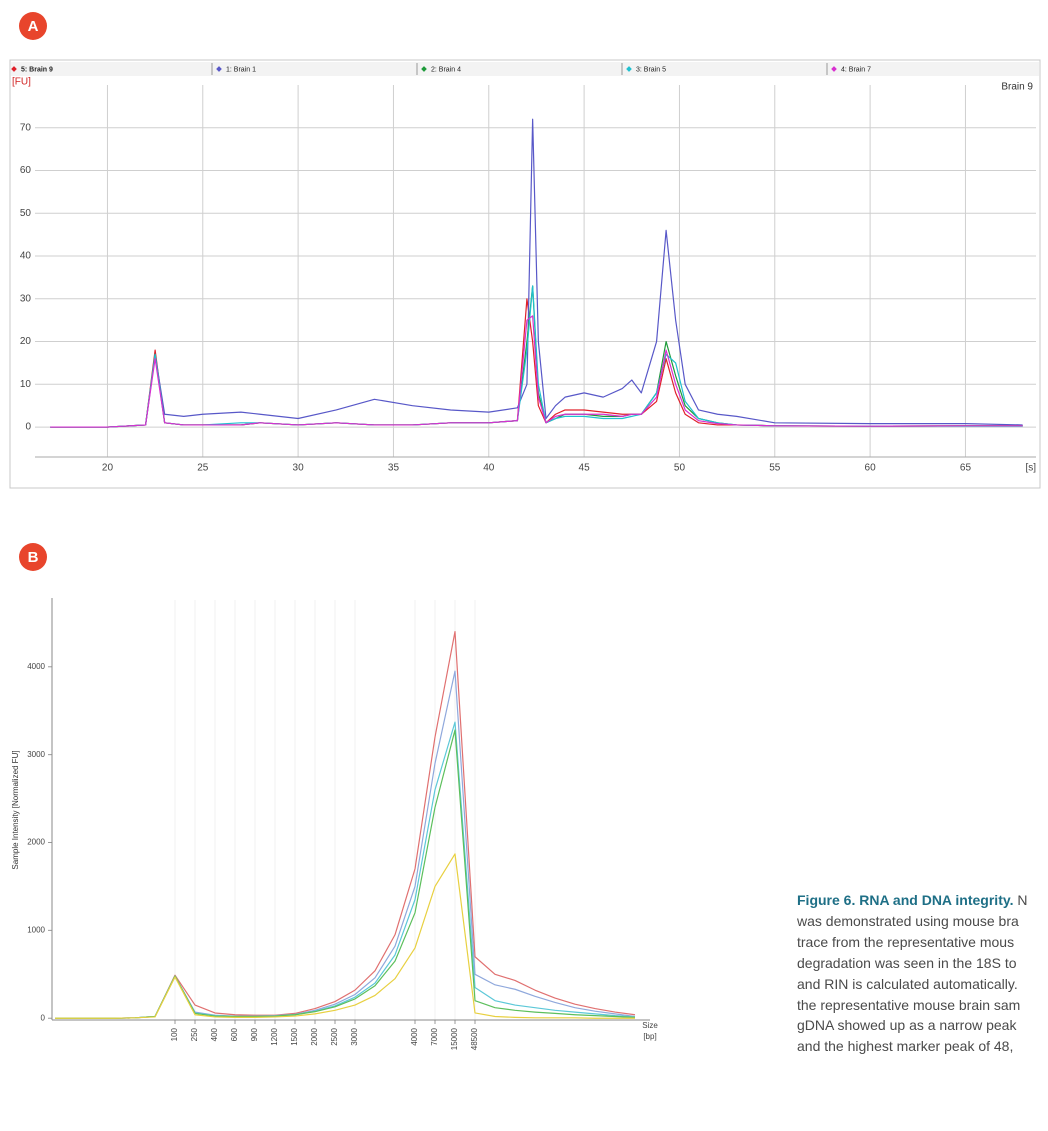 Image resolution: width=1048 pixels, height=1131 pixels. Describe the element at coordinates (775, 468) in the screenshot. I see `x-tick-label: 55` at that location.